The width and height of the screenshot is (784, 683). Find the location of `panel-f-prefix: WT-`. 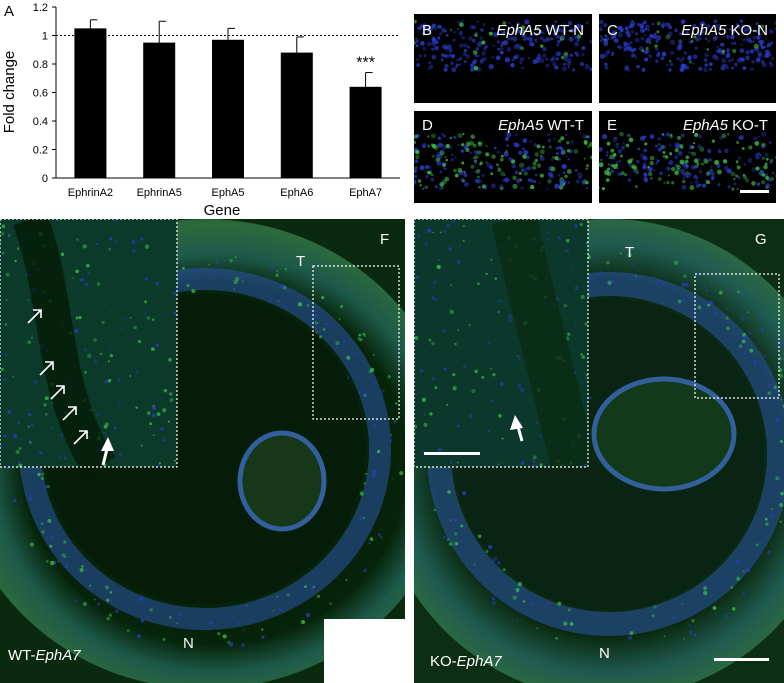

panel-f-prefix: WT- is located at coordinates (22, 655).